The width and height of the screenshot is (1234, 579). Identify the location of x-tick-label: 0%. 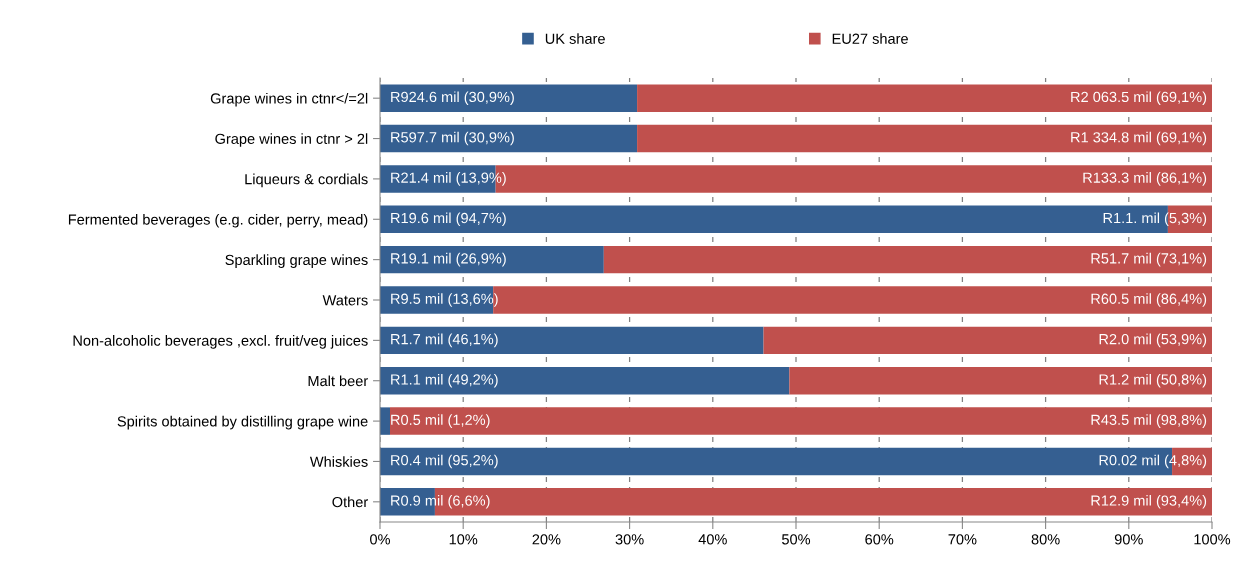
(380, 539).